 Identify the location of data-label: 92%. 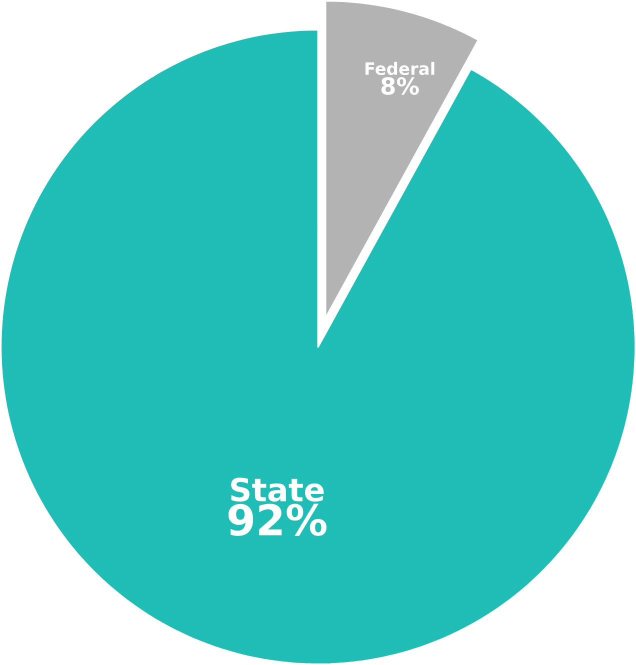
(277, 520).